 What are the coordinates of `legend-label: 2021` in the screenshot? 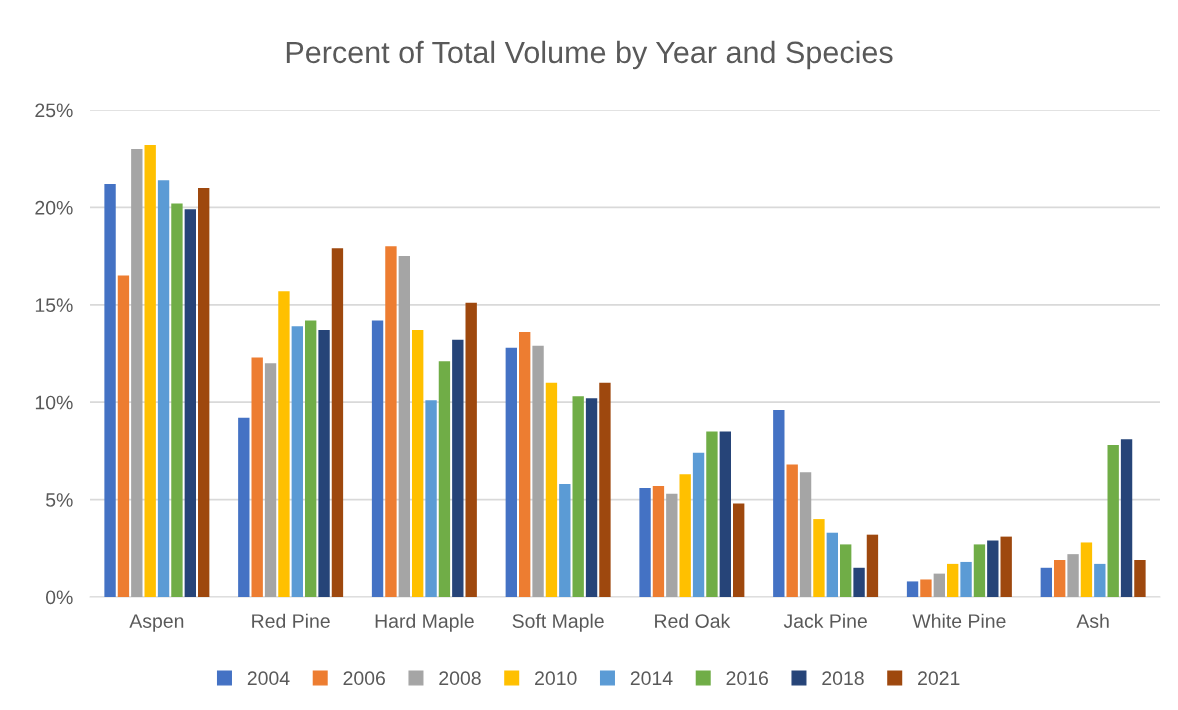 It's located at (939, 678).